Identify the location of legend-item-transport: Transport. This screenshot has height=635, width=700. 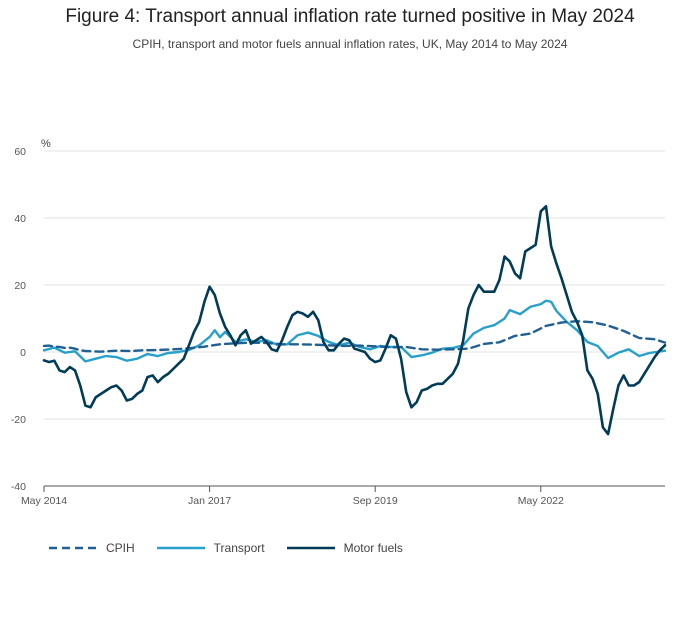
(210, 548).